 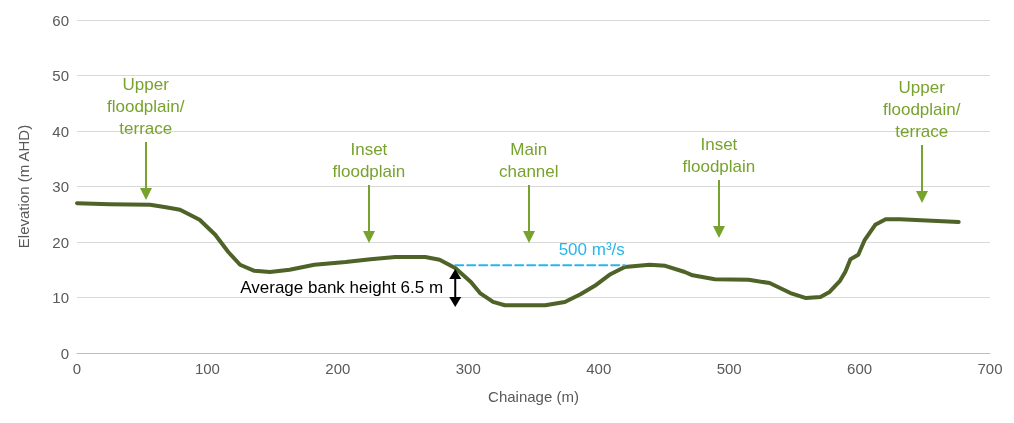 What do you see at coordinates (591, 250) in the screenshot?
I see `series-label: 500 m³/s` at bounding box center [591, 250].